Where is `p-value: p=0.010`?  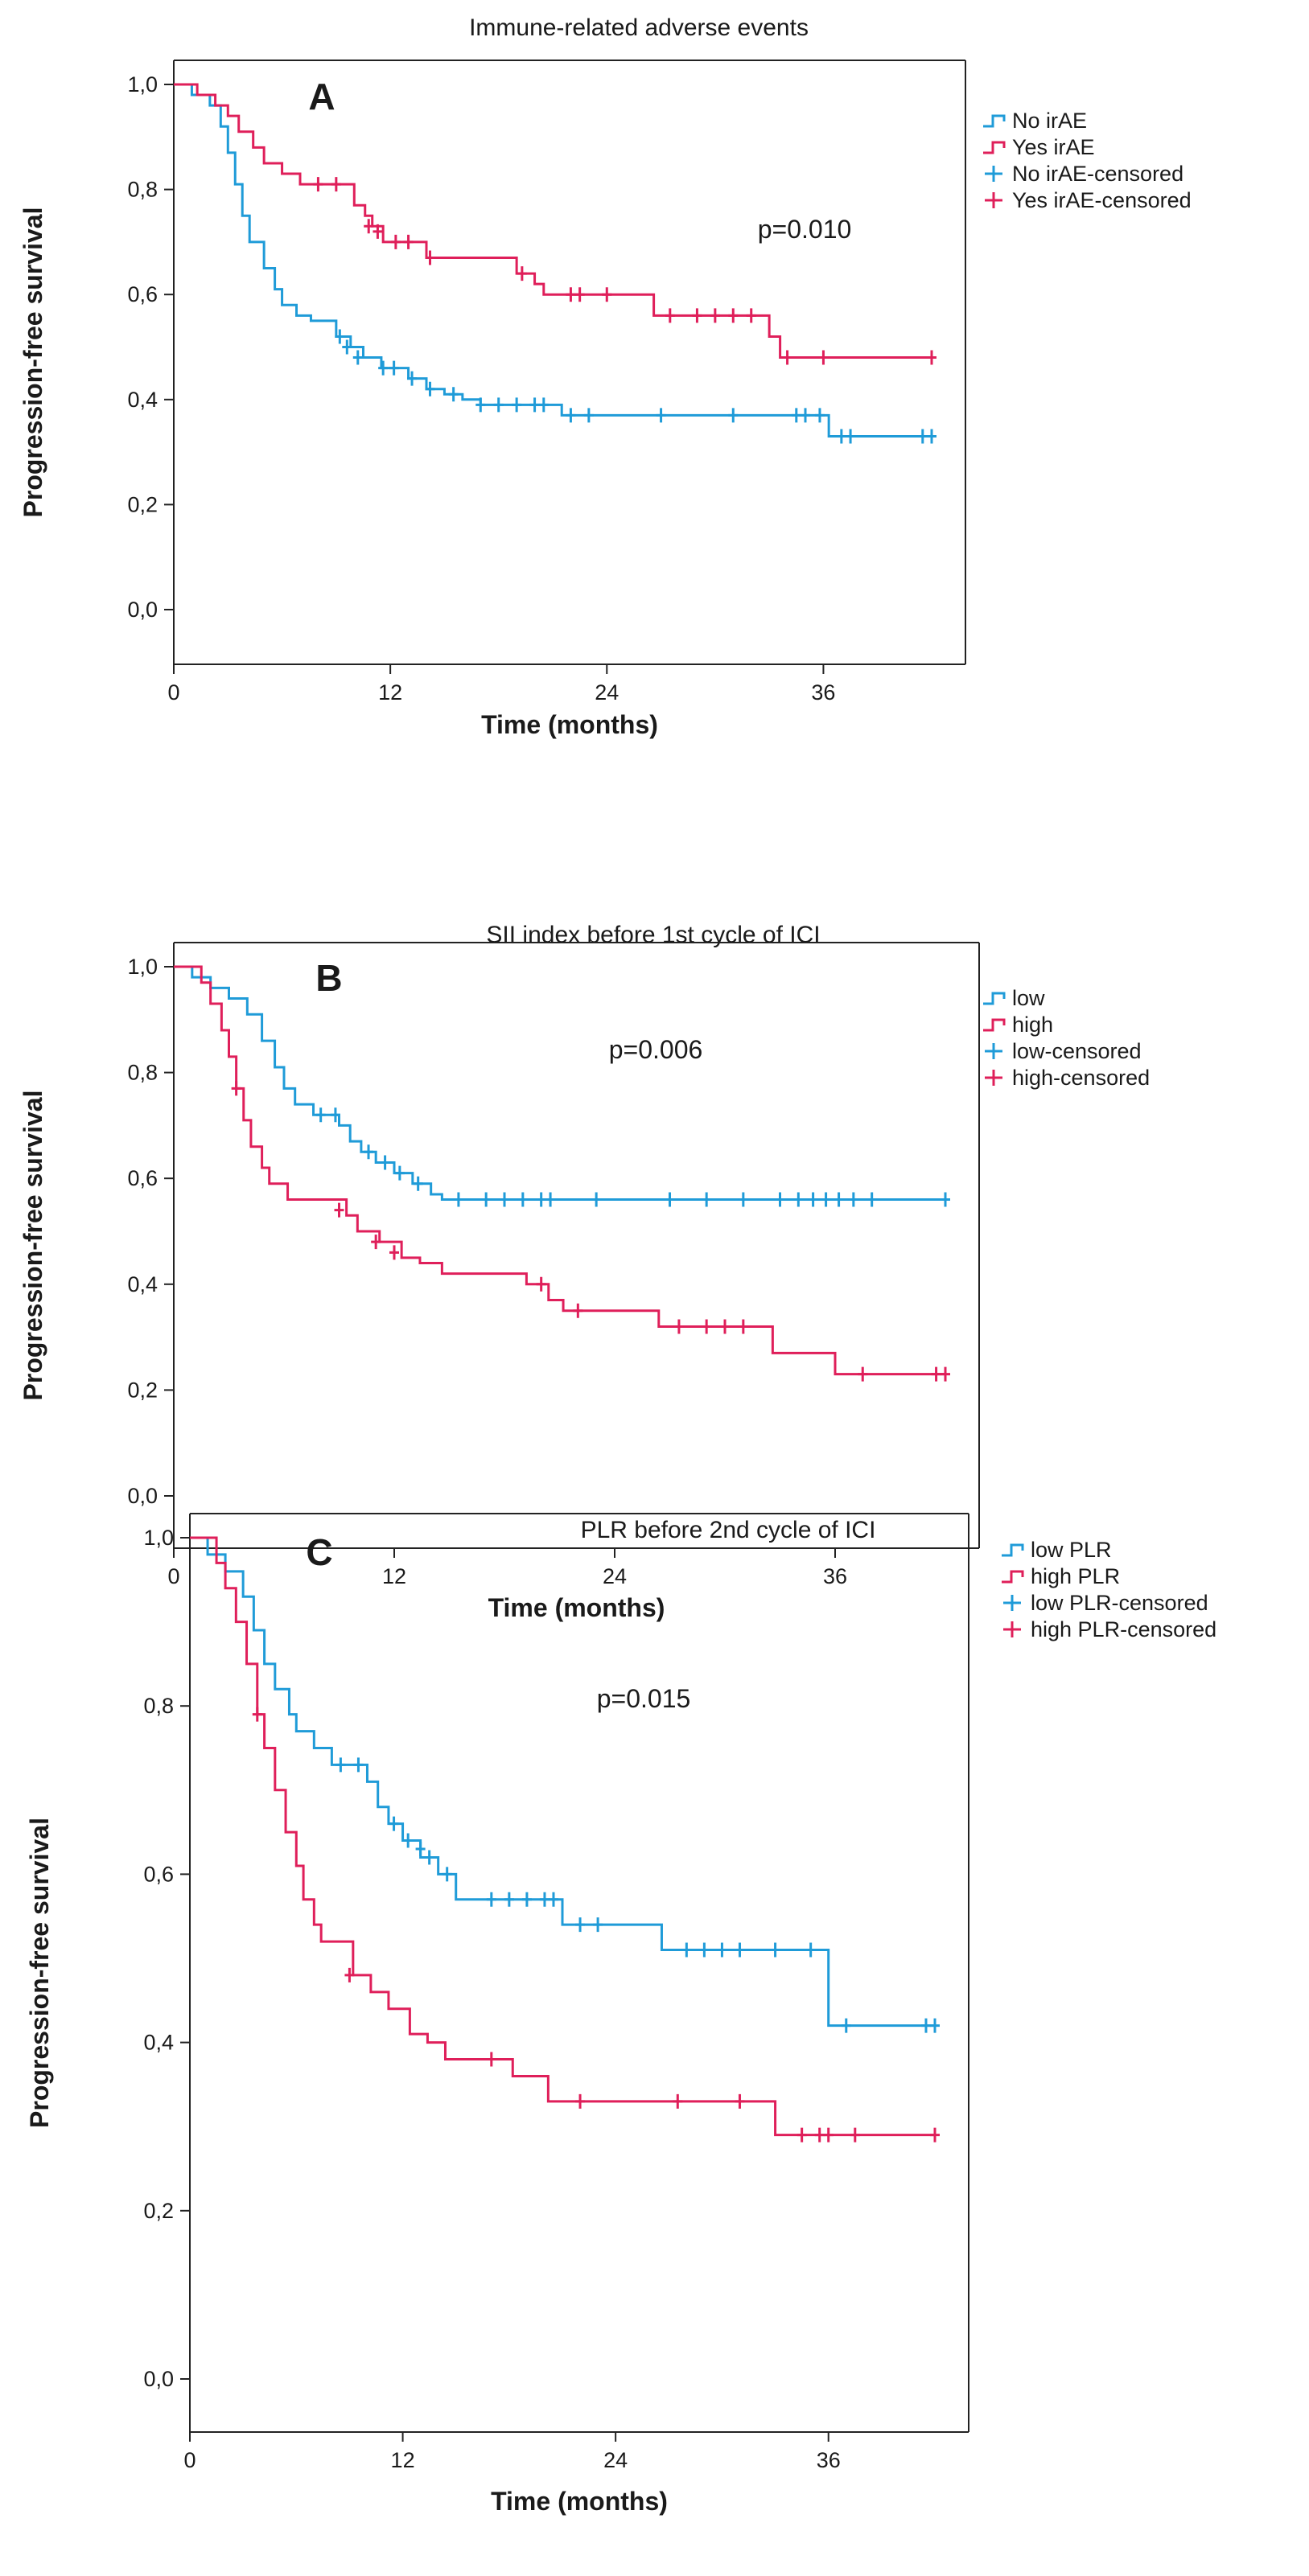 p-value: p=0.010 is located at coordinates (805, 229).